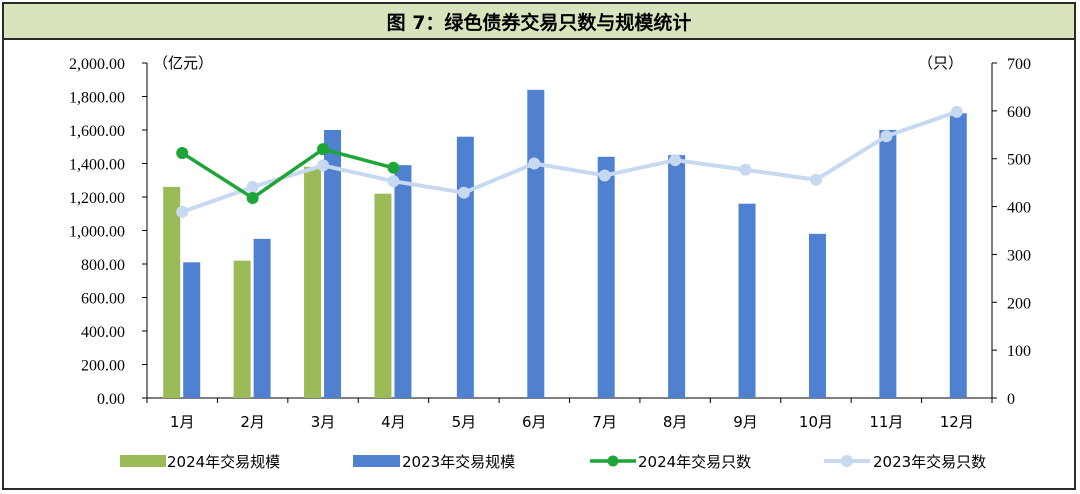 Image resolution: width=1080 pixels, height=494 pixels. What do you see at coordinates (323, 422) in the screenshot?
I see `x-axis-tick-label: 3月` at bounding box center [323, 422].